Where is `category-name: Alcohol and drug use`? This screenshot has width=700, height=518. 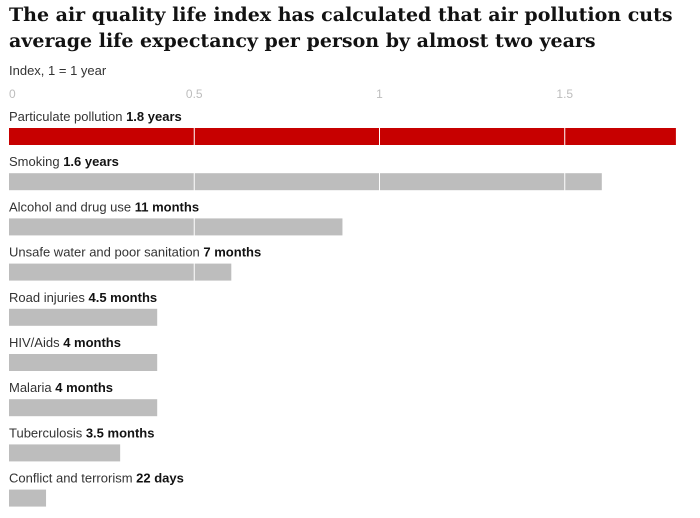 category-name: Alcohol and drug use is located at coordinates (72, 206).